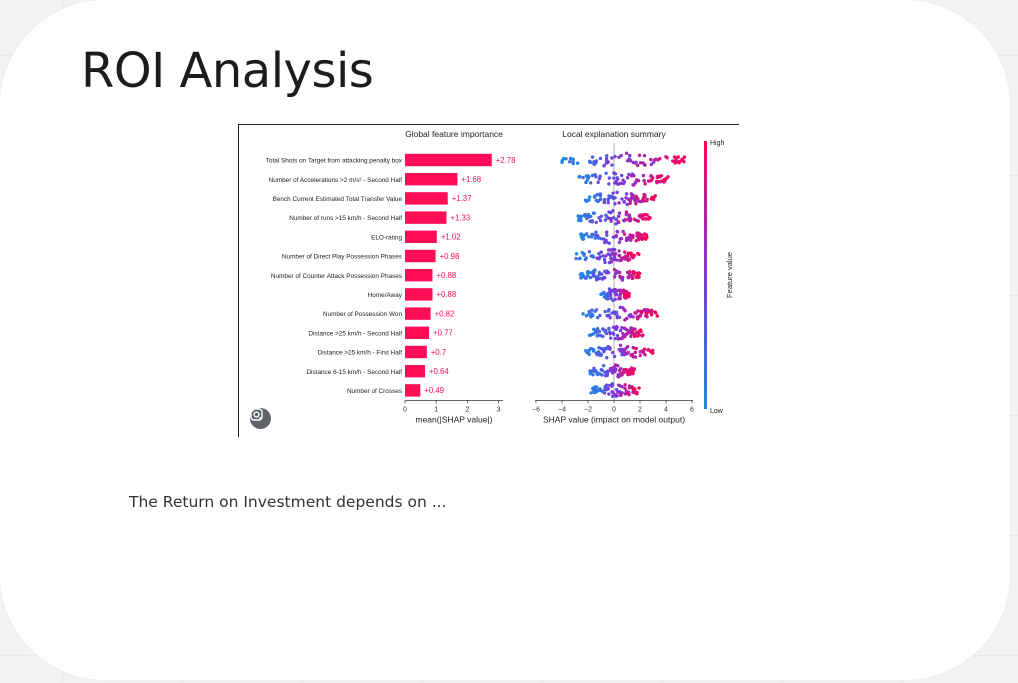 This screenshot has height=683, width=1018. I want to click on slide-title: ROI Analysis, so click(227, 71).